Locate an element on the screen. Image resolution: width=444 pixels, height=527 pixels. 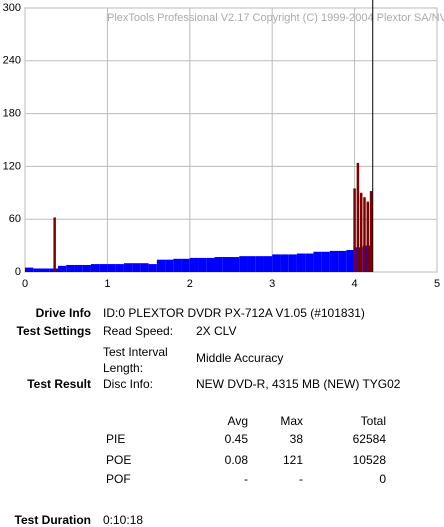
y-tick-label: 240 is located at coordinates (12, 61).